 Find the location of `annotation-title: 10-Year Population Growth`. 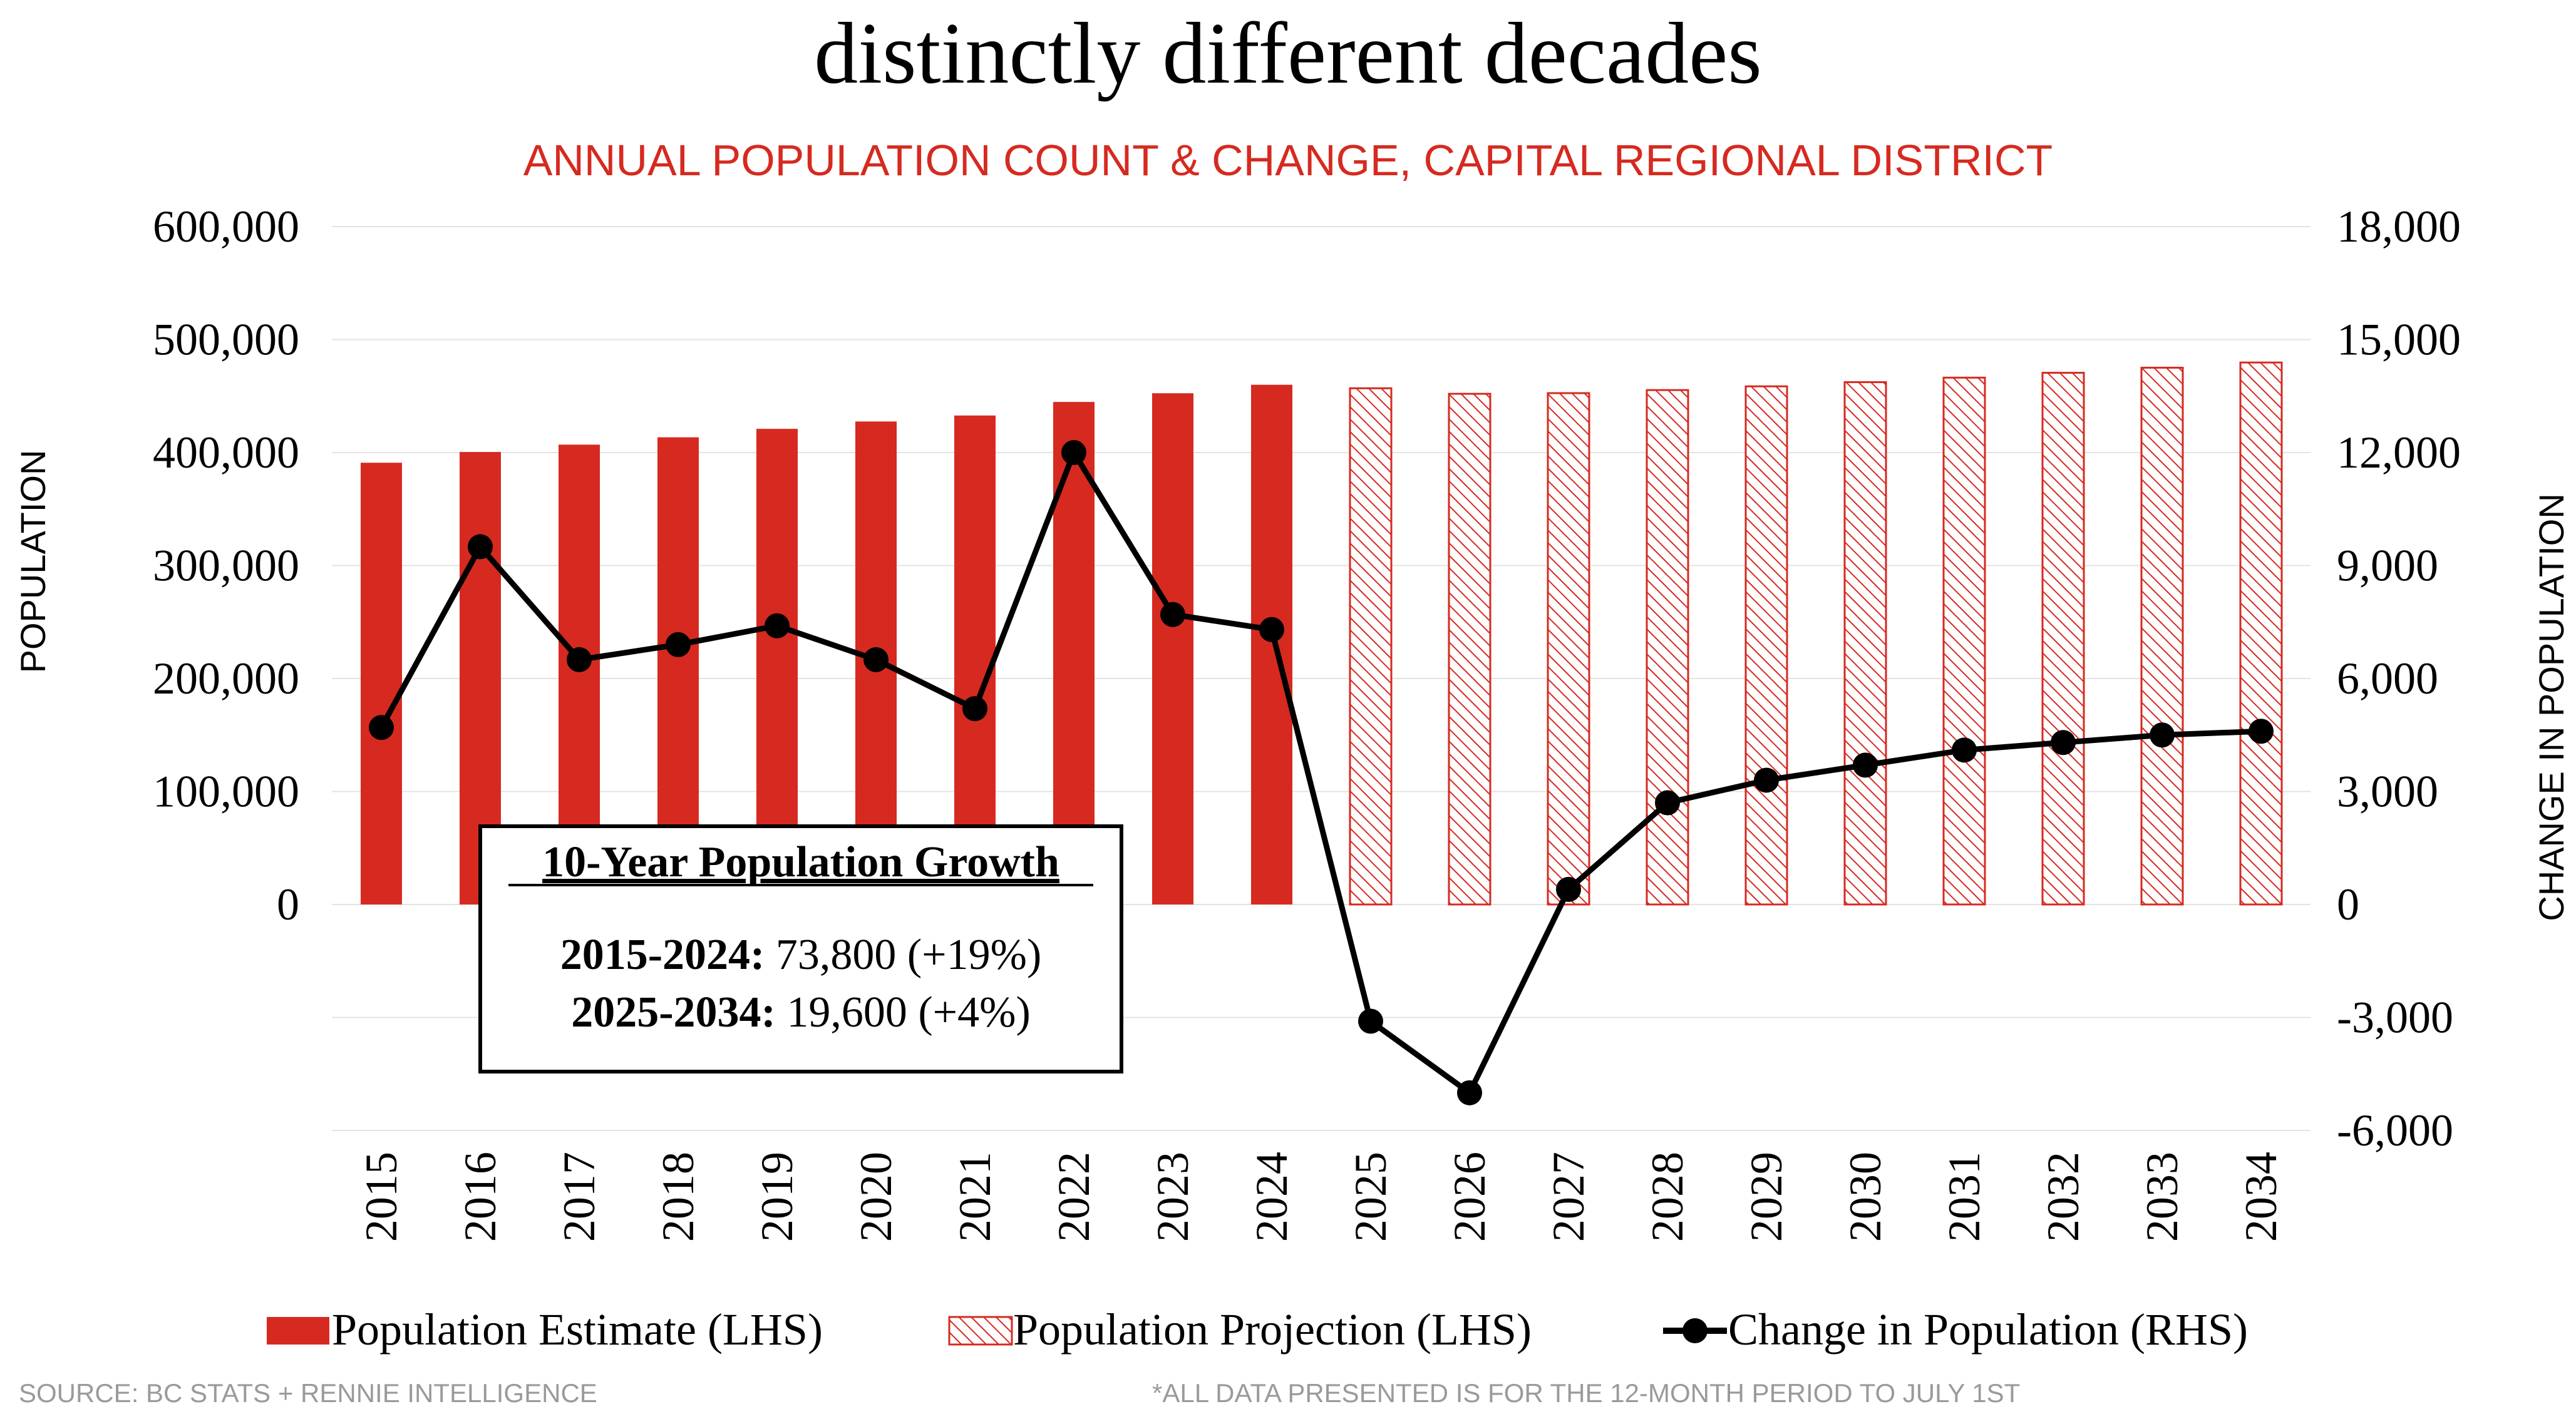

annotation-title: 10-Year Population Growth is located at coordinates (800, 862).